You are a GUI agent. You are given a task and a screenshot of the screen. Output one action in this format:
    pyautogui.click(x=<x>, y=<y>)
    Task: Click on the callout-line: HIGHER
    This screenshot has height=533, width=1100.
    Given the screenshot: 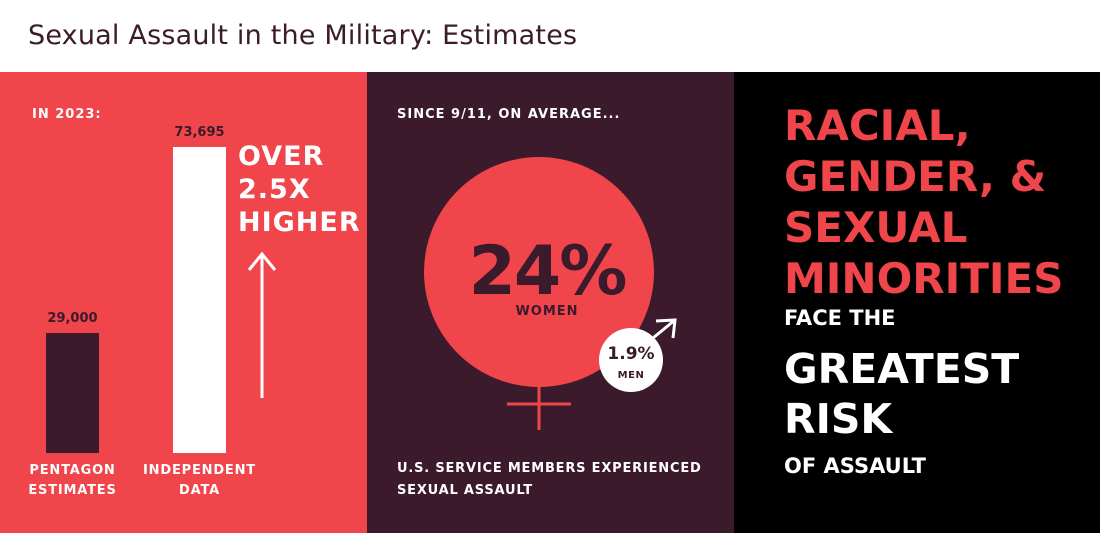 What is the action you would take?
    pyautogui.click(x=299, y=222)
    